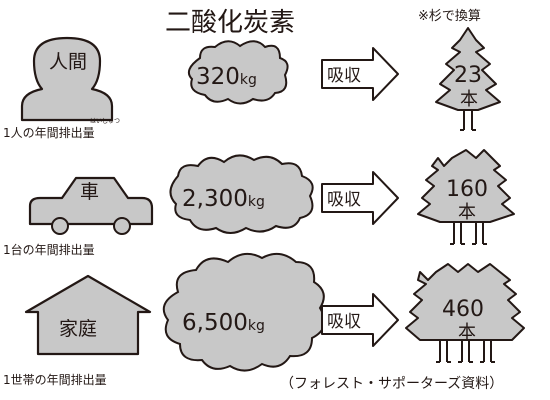 This screenshot has height=400, width=550. Describe the element at coordinates (467, 212) in the screenshot. I see `tree-unit-car: 本` at that location.